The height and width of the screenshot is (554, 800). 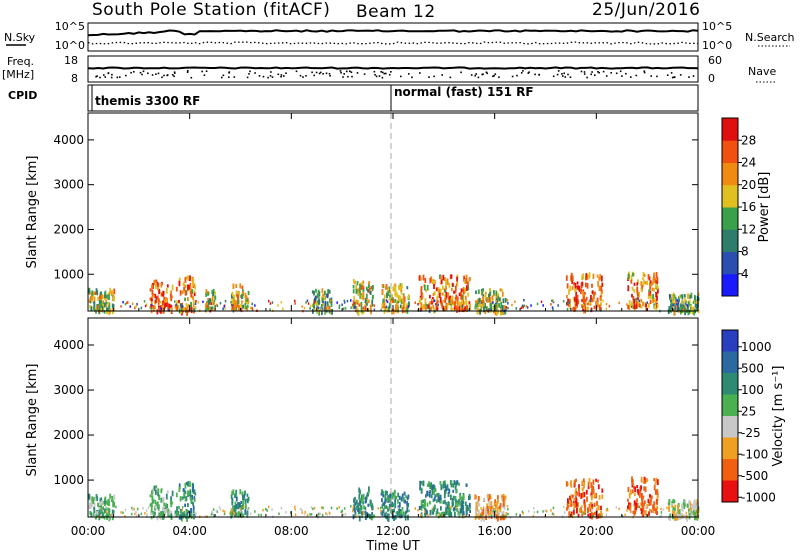 What do you see at coordinates (715, 60) in the screenshot?
I see `freq-right-tick-top: 60` at bounding box center [715, 60].